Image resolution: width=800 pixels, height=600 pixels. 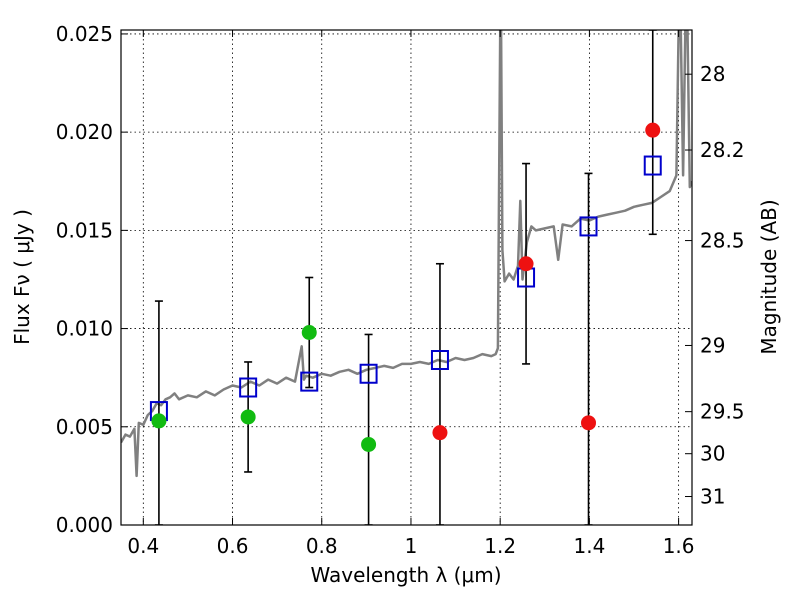 I want to click on right-tick-label: 31, so click(x=712, y=497).